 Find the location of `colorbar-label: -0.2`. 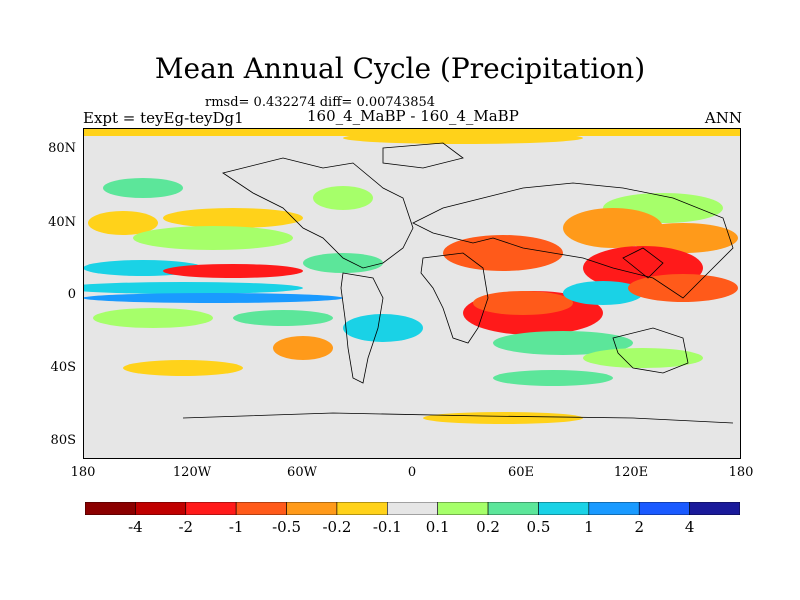

colorbar-label: -0.2 is located at coordinates (337, 527).